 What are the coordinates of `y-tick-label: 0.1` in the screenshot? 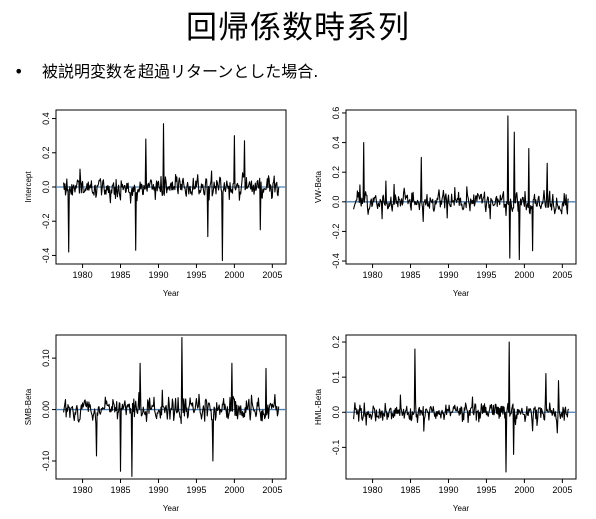 It's located at (336, 377).